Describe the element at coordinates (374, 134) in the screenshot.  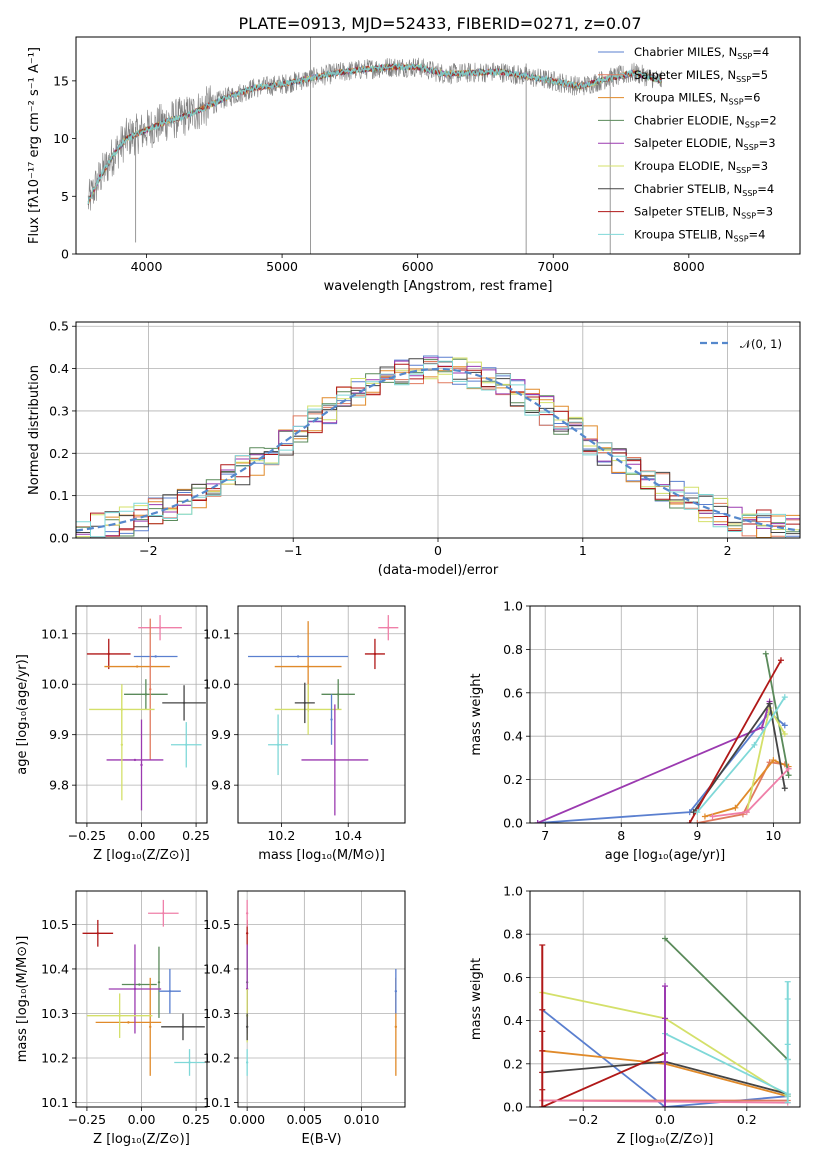
I see `data-spectrum-line` at that location.